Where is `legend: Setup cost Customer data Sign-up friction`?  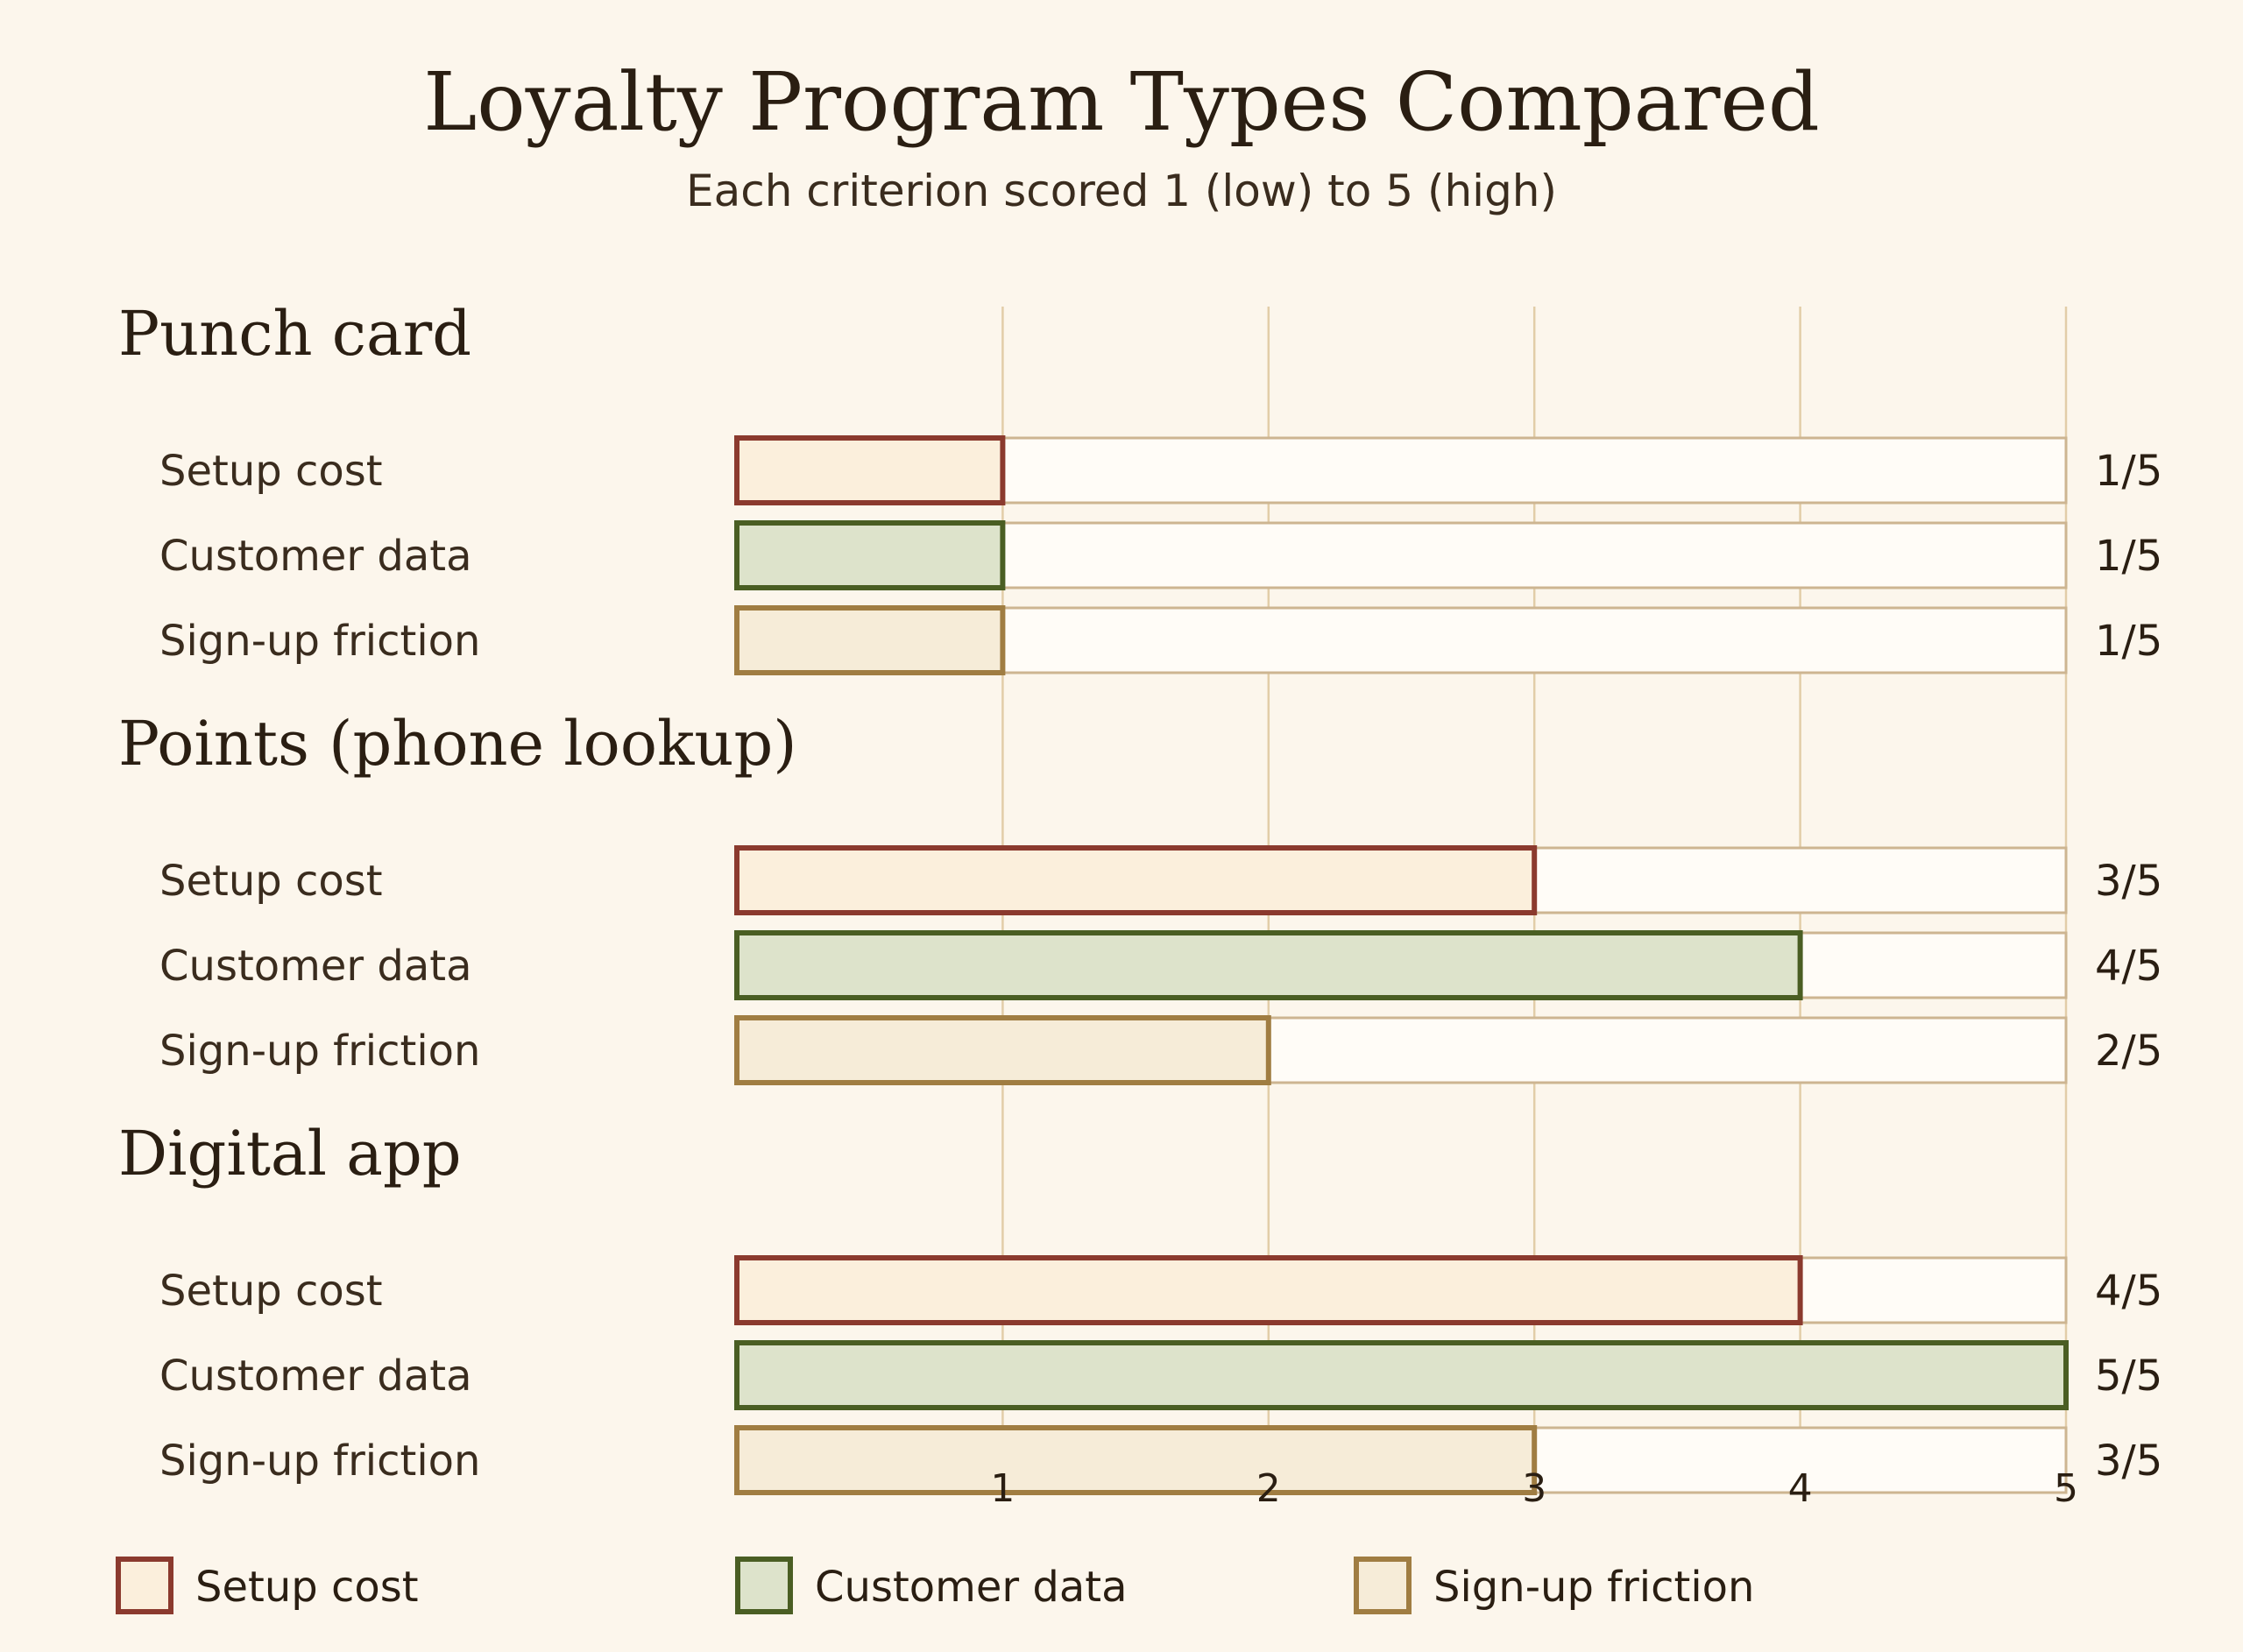
legend: Setup cost Customer data Sign-up friction is located at coordinates (935, 1585).